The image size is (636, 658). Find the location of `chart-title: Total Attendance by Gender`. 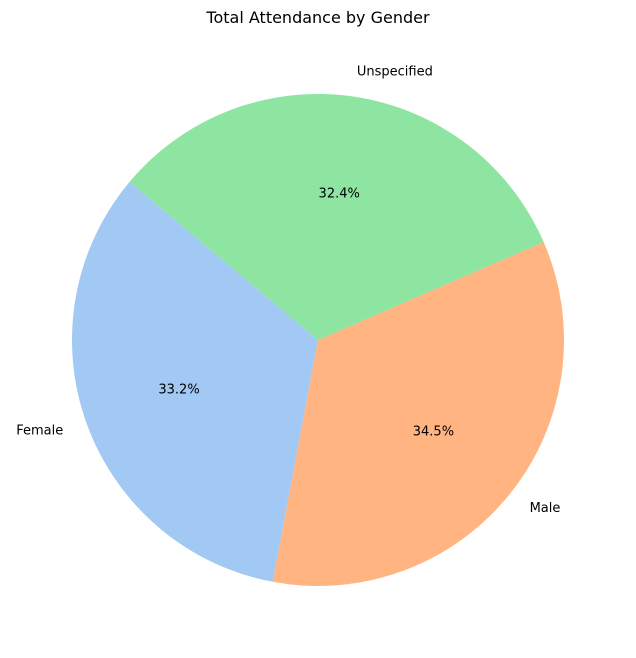

chart-title: Total Attendance by Gender is located at coordinates (318, 17).